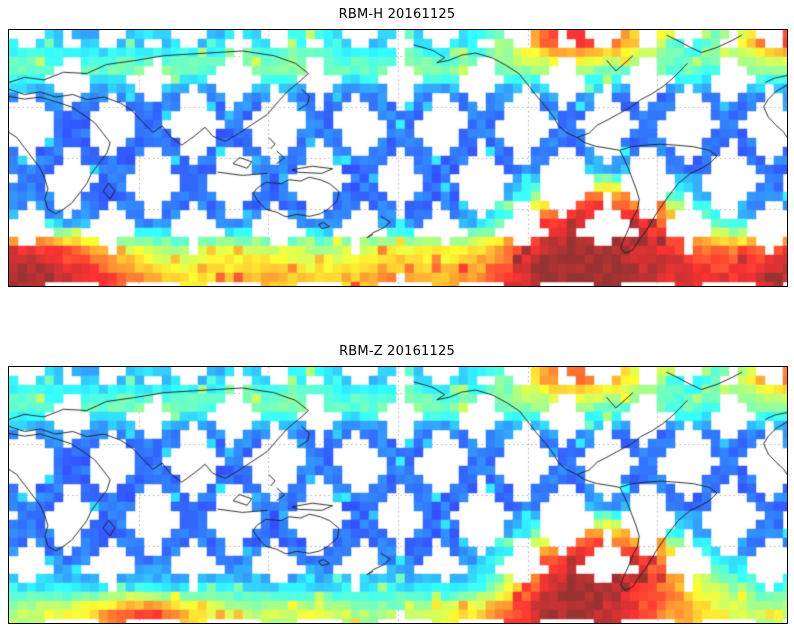  Describe the element at coordinates (397, 351) in the screenshot. I see `panel-title-rbm-z: RBM-Z 20161125` at that location.